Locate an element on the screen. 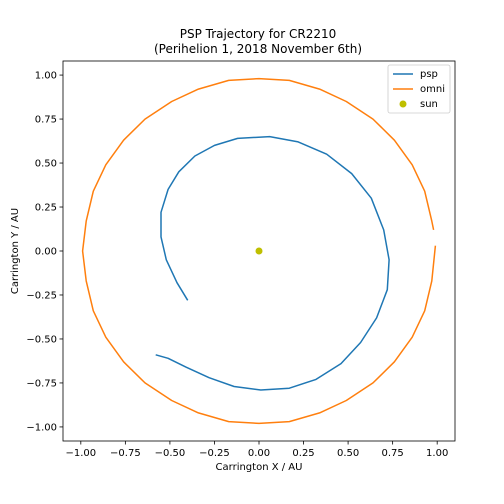  y-tick-label: −0.75 is located at coordinates (41, 383).